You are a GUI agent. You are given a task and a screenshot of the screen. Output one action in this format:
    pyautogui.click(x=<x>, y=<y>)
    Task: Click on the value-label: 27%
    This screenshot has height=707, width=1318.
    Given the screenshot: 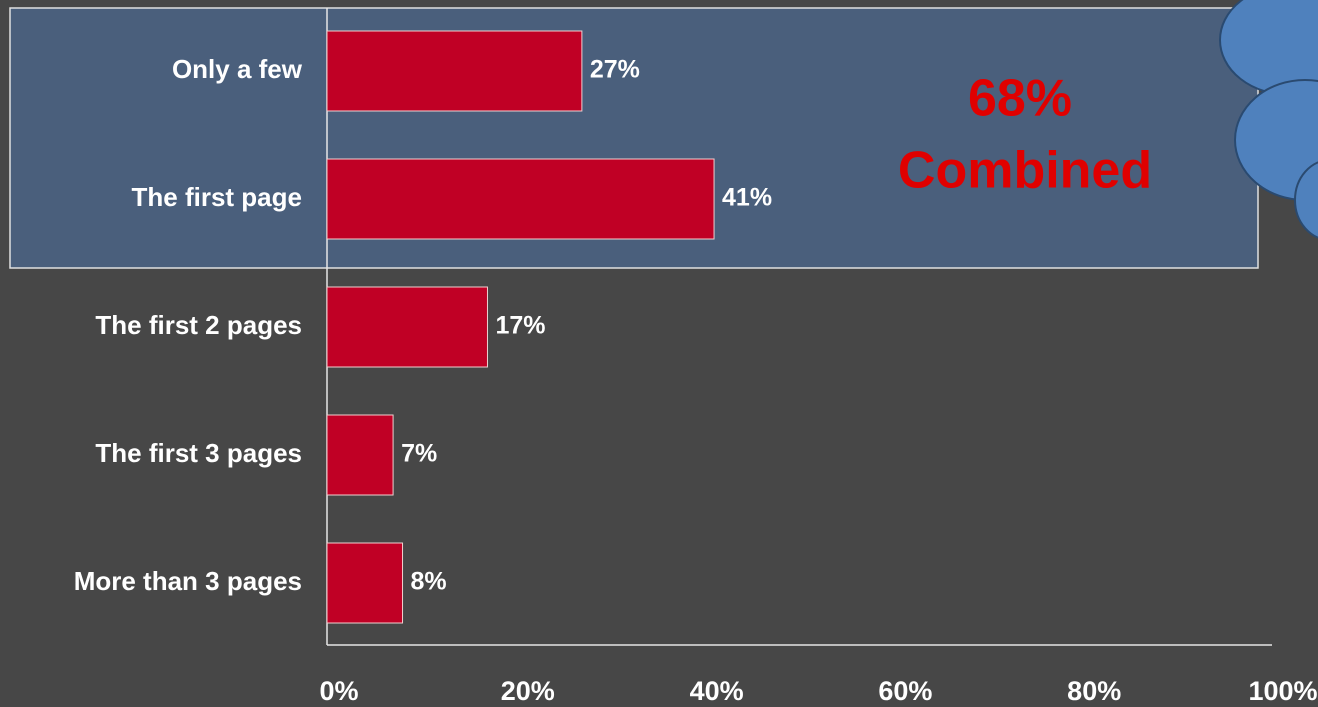 What is the action you would take?
    pyautogui.click(x=615, y=70)
    